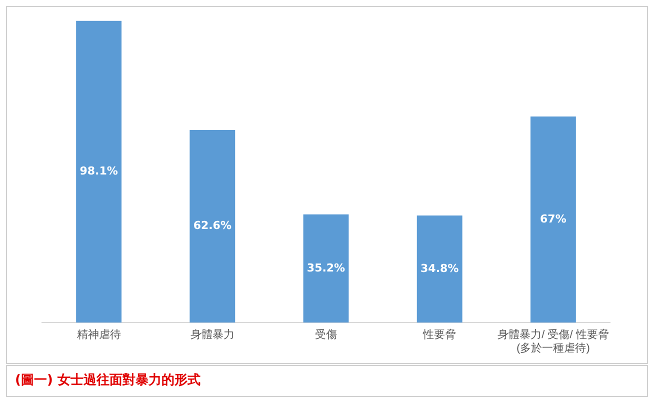 This screenshot has width=653, height=406. I want to click on data-label: 62.6%, so click(212, 225).